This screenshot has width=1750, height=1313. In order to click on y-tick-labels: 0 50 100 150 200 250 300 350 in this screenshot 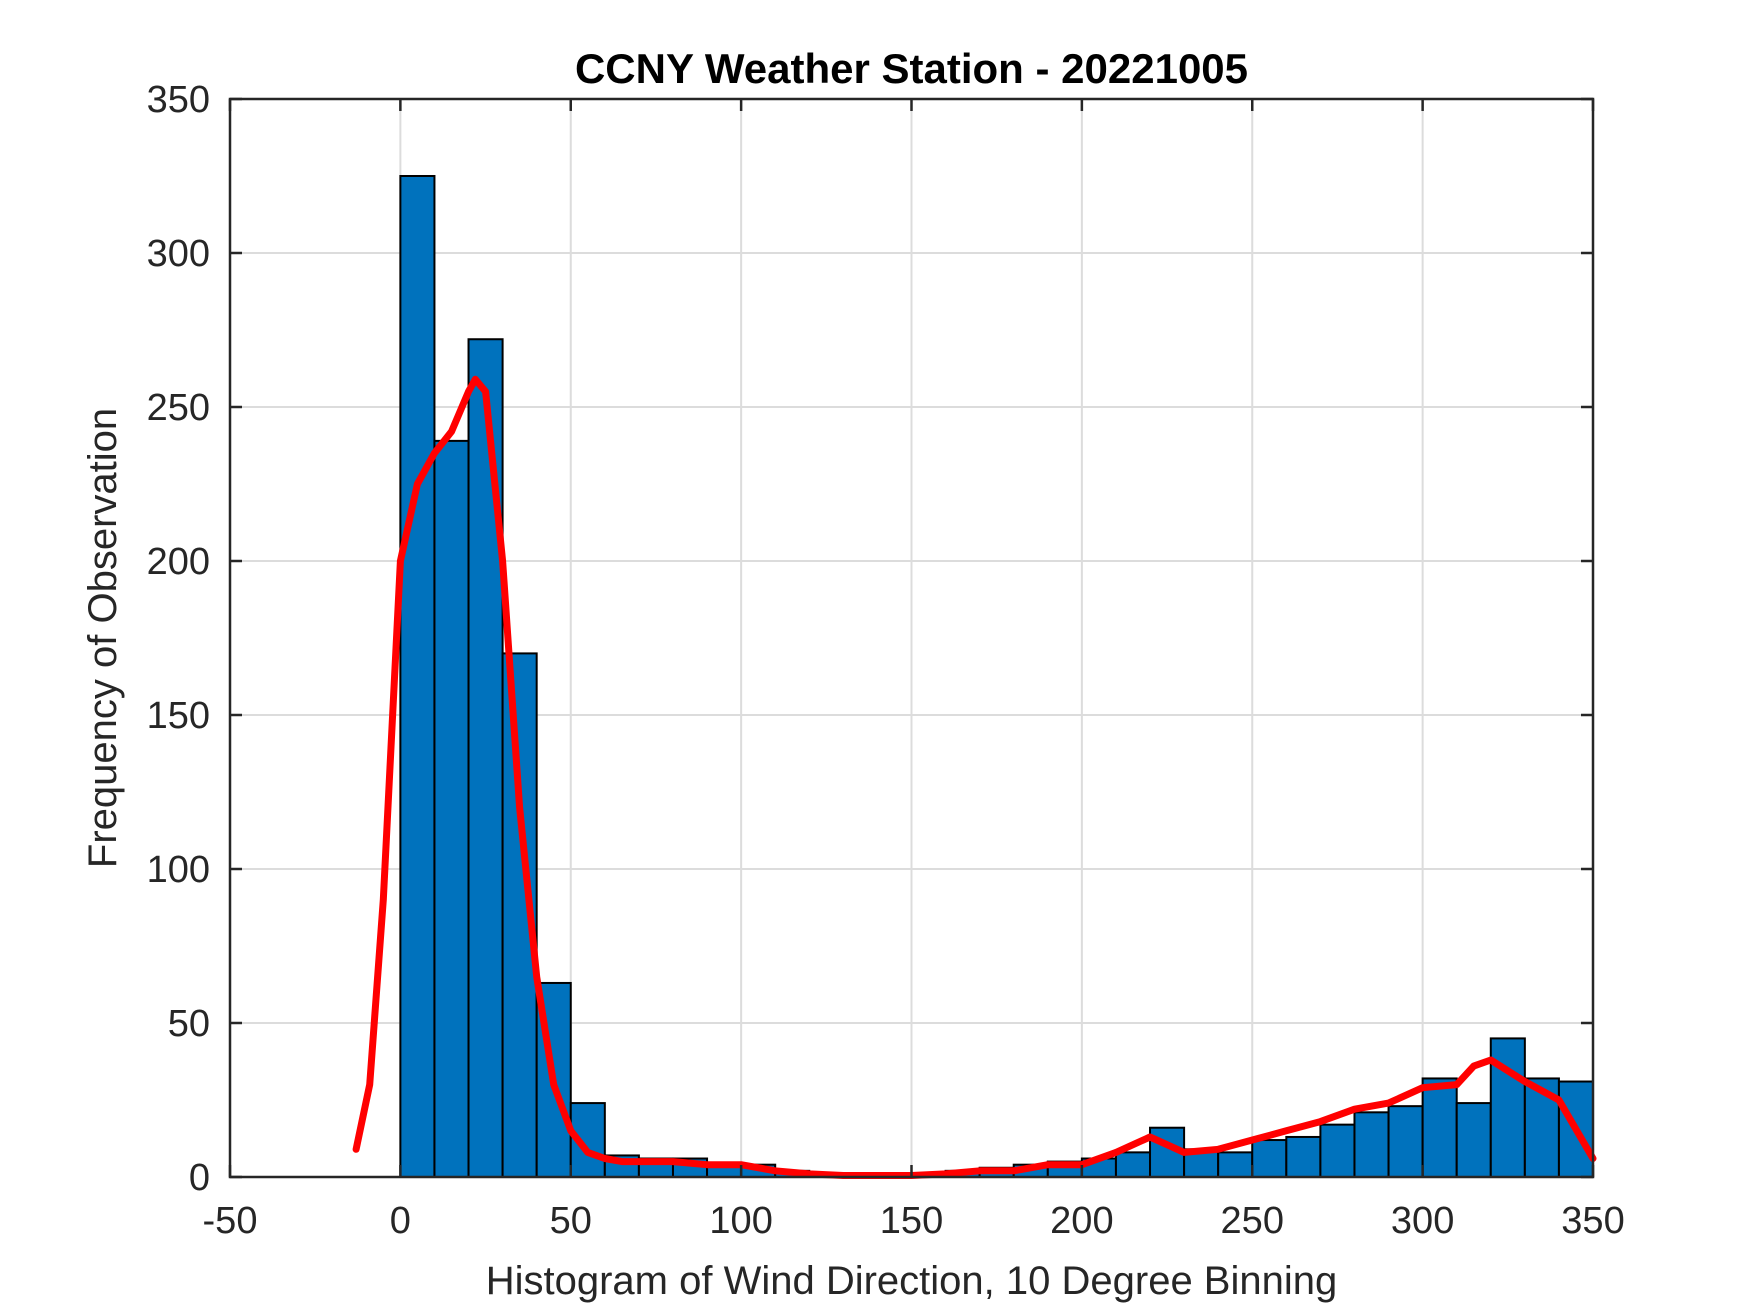, I will do `click(178, 639)`.